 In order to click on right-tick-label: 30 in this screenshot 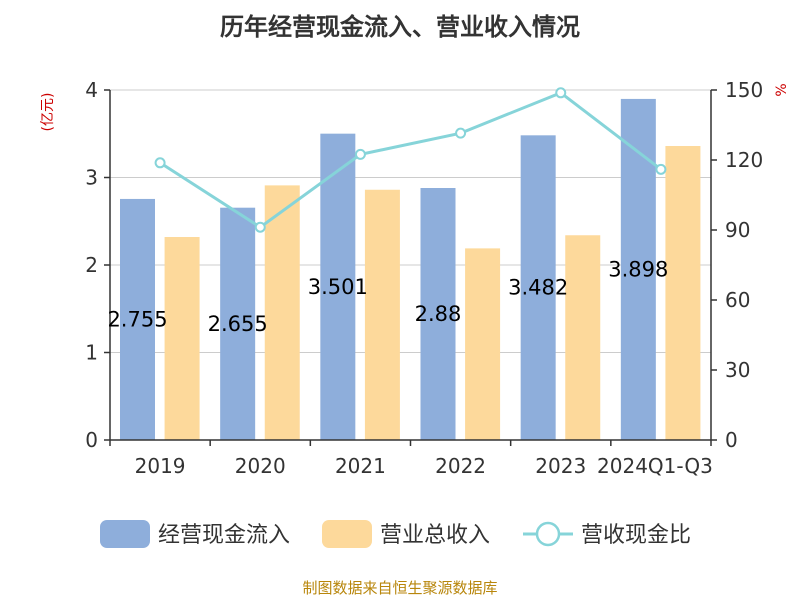, I will do `click(737, 370)`.